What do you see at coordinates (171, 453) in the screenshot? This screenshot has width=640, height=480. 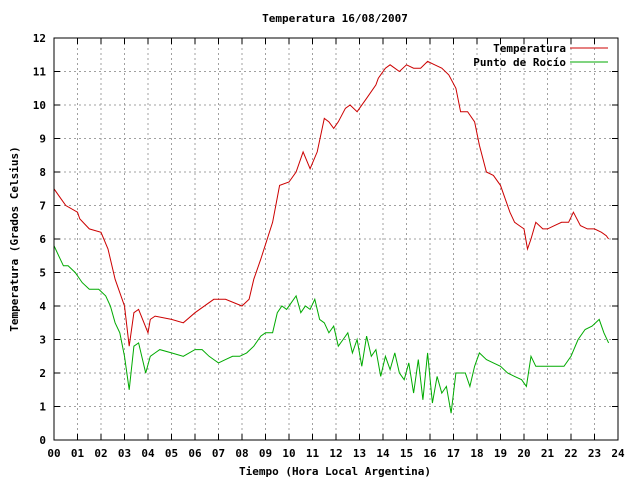 I see `x-tick-label: 05` at bounding box center [171, 453].